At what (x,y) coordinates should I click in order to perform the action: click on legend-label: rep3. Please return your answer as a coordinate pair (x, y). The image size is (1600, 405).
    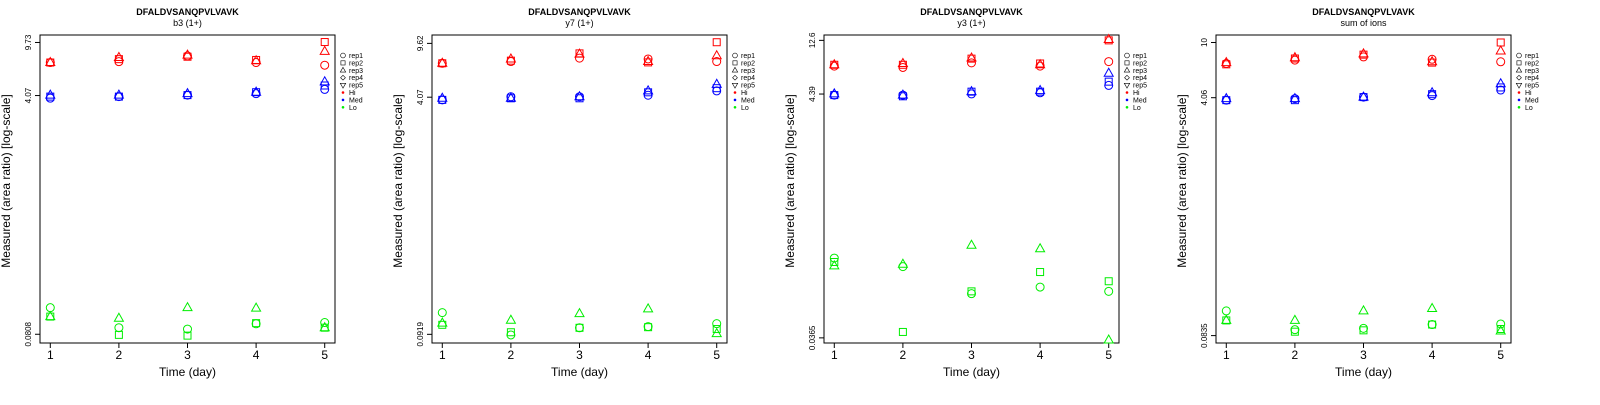
    Looking at the image, I should click on (1140, 71).